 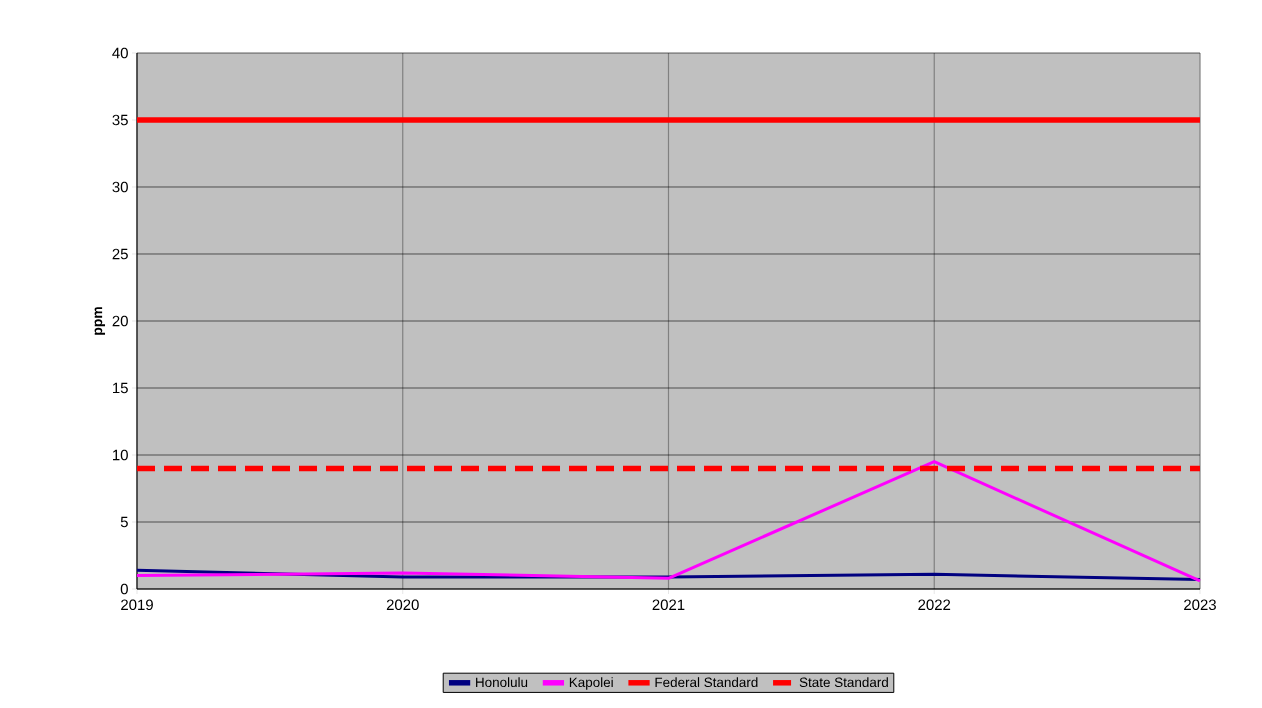 I want to click on legend-label: Honolulu, so click(x=502, y=682).